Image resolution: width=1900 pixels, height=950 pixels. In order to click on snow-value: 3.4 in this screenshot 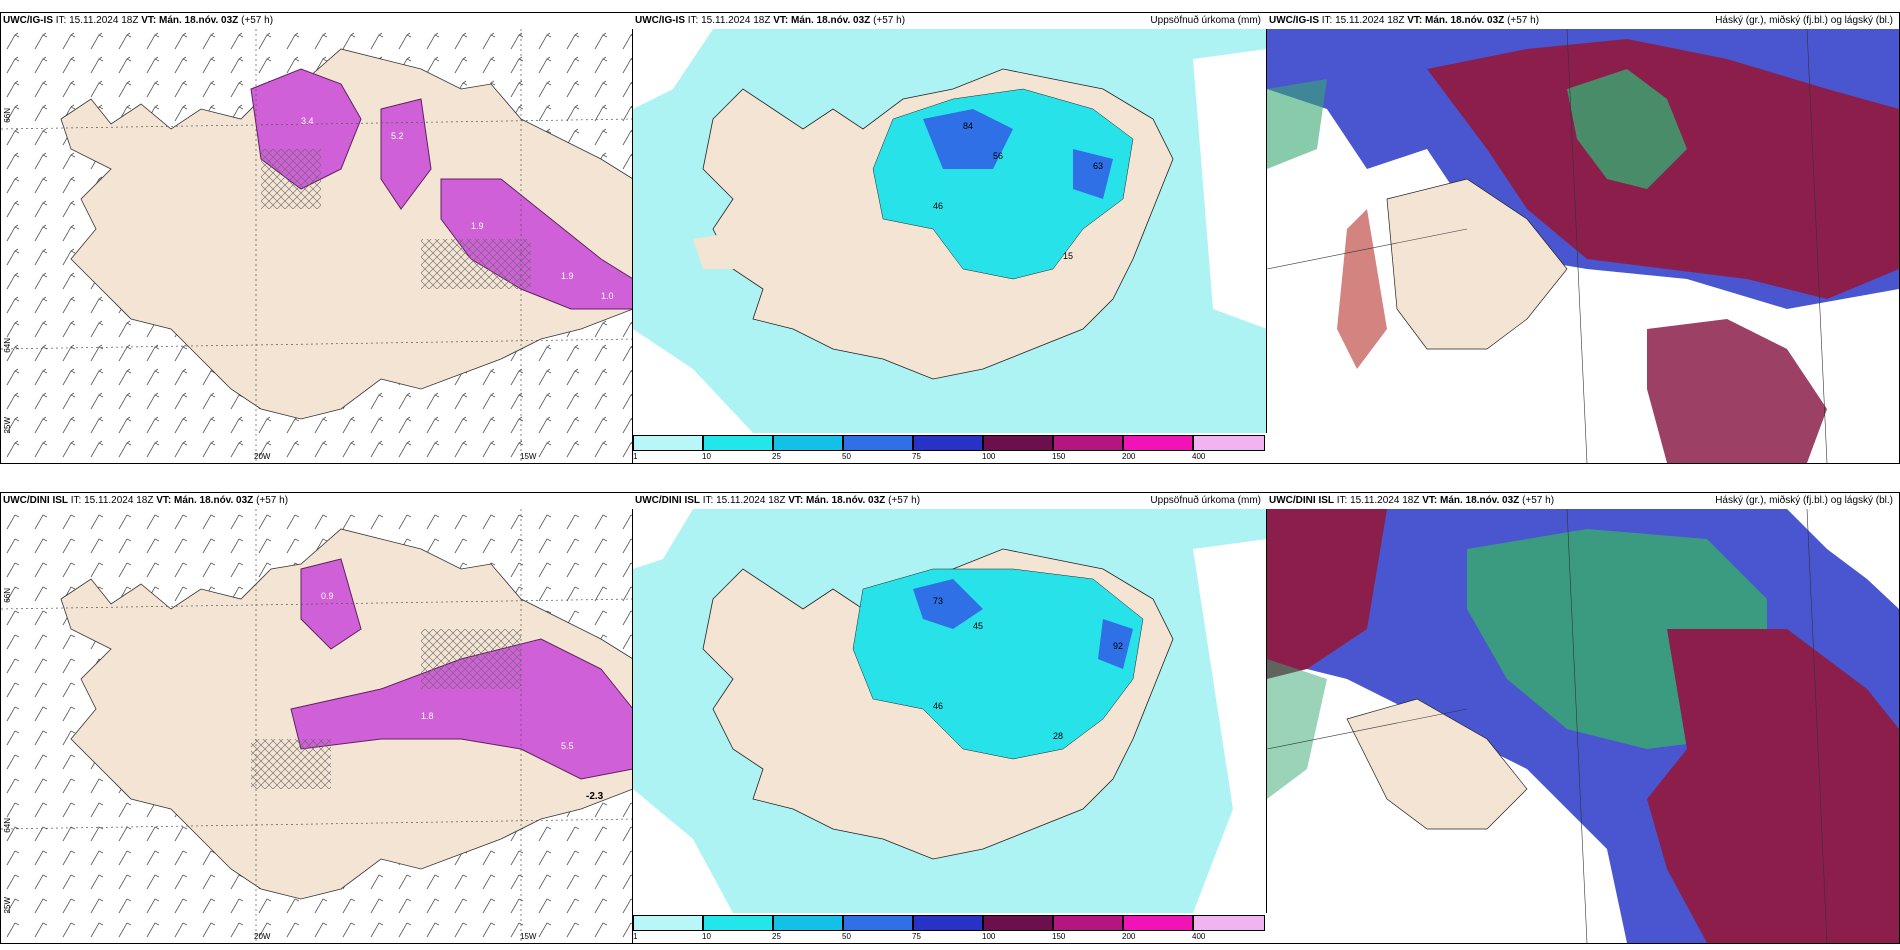, I will do `click(307, 121)`.